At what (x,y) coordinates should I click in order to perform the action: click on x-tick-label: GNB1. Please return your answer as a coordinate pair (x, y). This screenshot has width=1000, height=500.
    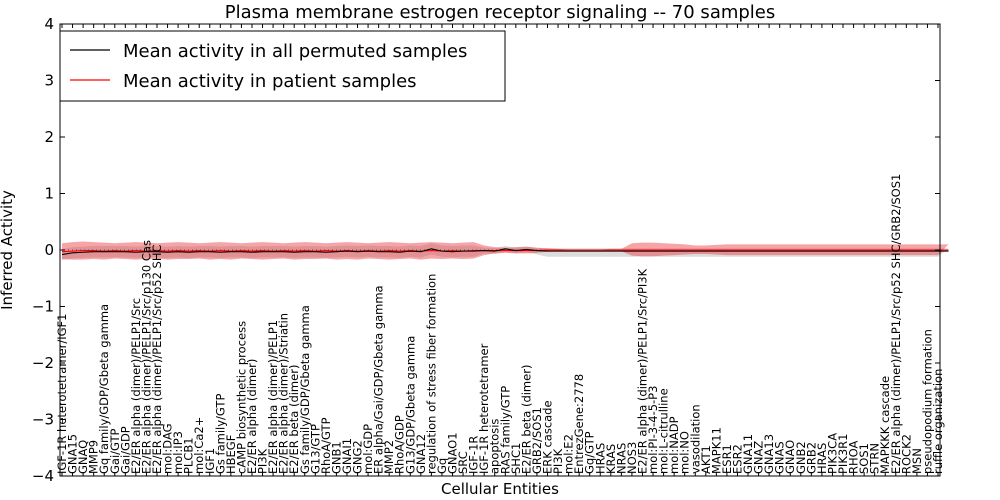
    Looking at the image, I should click on (336, 457).